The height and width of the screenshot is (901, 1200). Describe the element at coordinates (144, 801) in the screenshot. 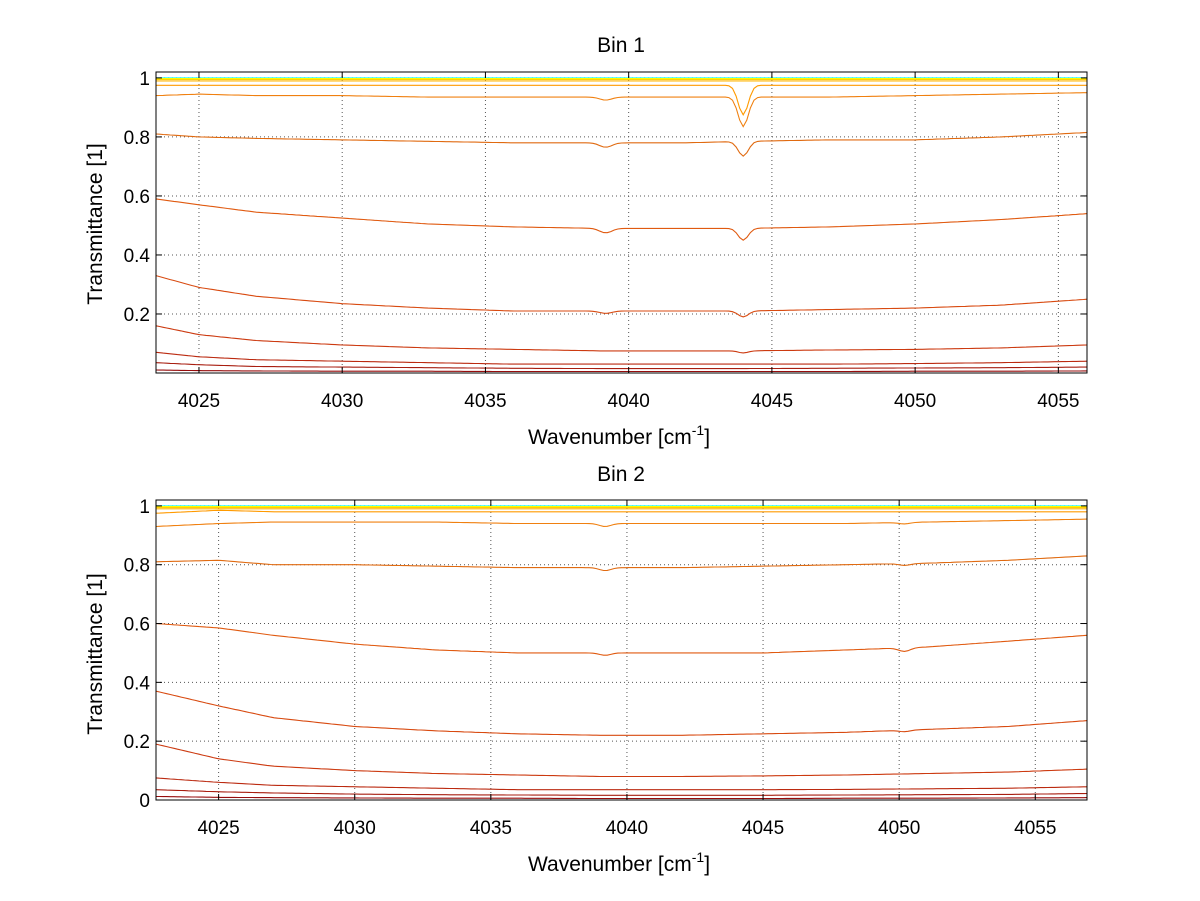

I see `y-tick-label: 0` at that location.